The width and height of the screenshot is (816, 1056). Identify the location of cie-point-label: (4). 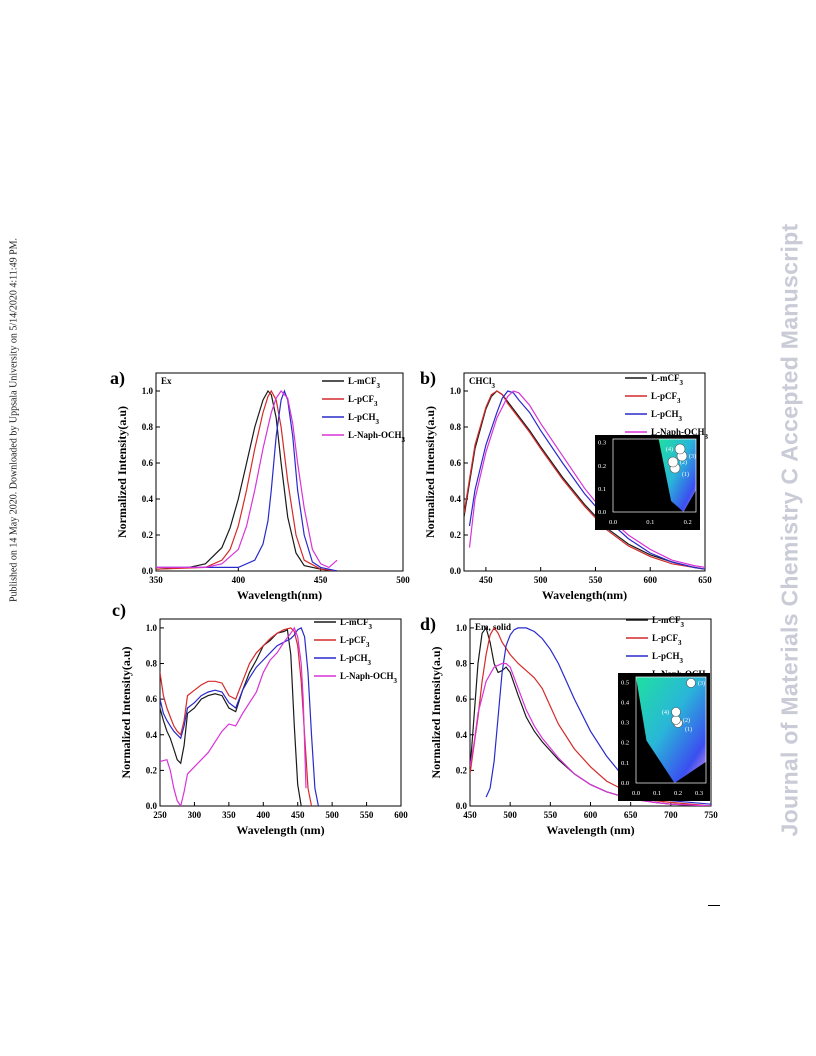
(669, 449).